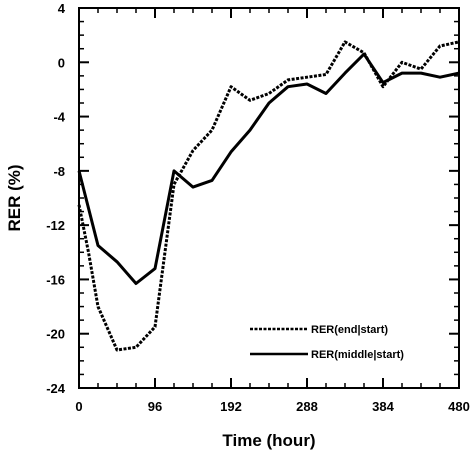  I want to click on y-tick-label: 0, so click(61, 62).